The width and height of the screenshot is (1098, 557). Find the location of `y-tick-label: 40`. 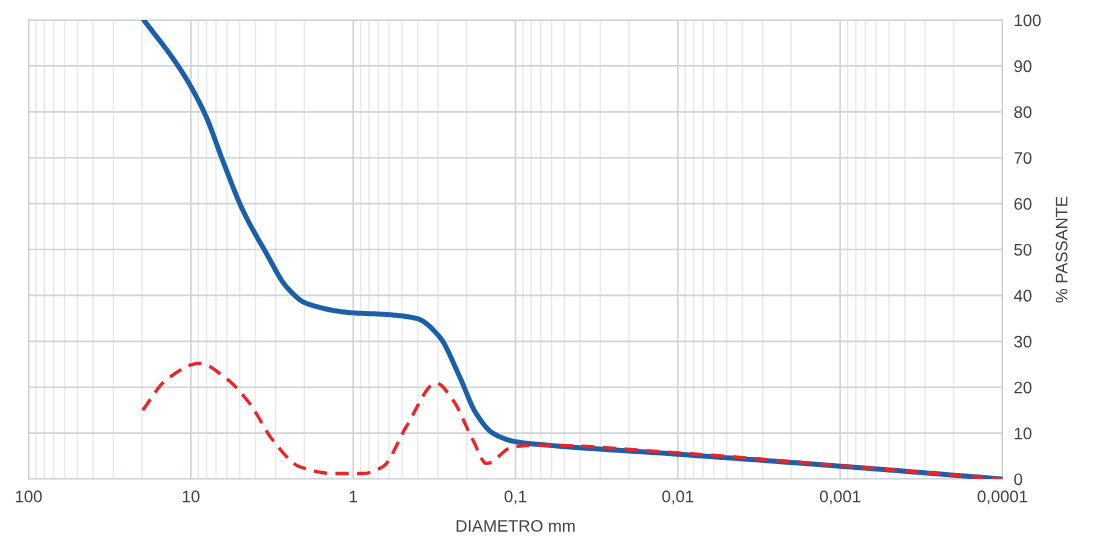

y-tick-label: 40 is located at coordinates (1022, 295).